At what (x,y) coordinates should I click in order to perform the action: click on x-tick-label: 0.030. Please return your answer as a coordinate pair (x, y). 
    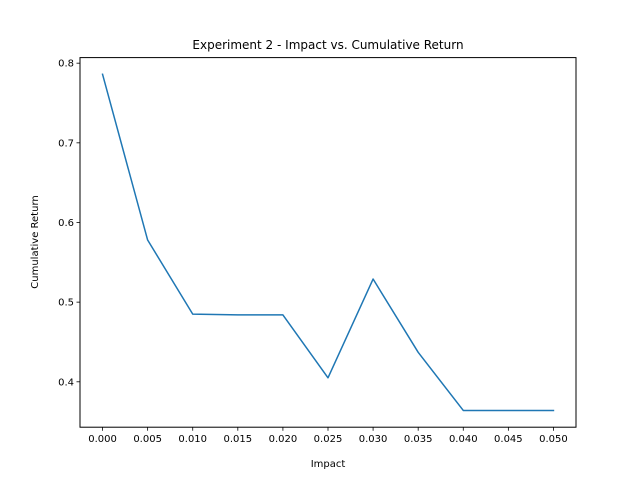
    Looking at the image, I should click on (373, 439).